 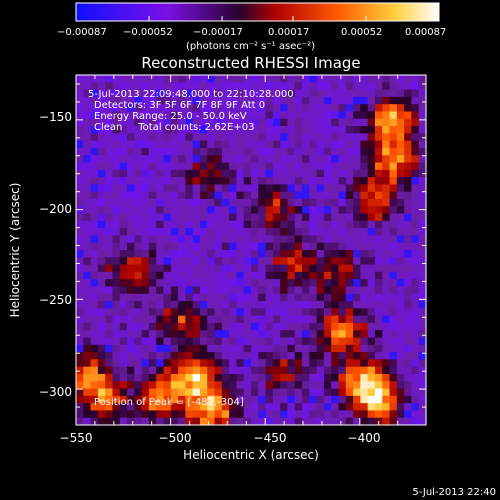 I want to click on annotation-energy: Energy Range: 25.0 - 50.0 keV, so click(x=170, y=116).